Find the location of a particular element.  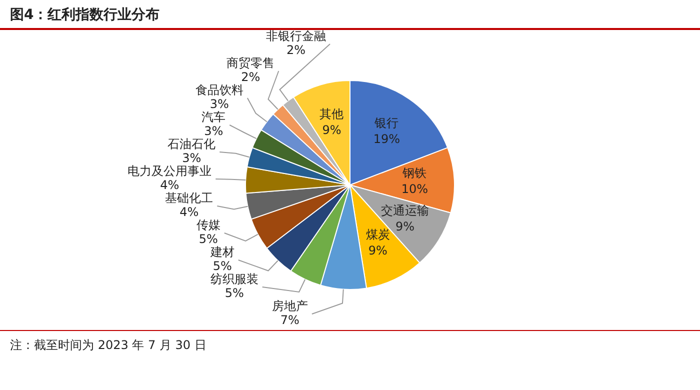

data-label: 10% is located at coordinates (414, 189).